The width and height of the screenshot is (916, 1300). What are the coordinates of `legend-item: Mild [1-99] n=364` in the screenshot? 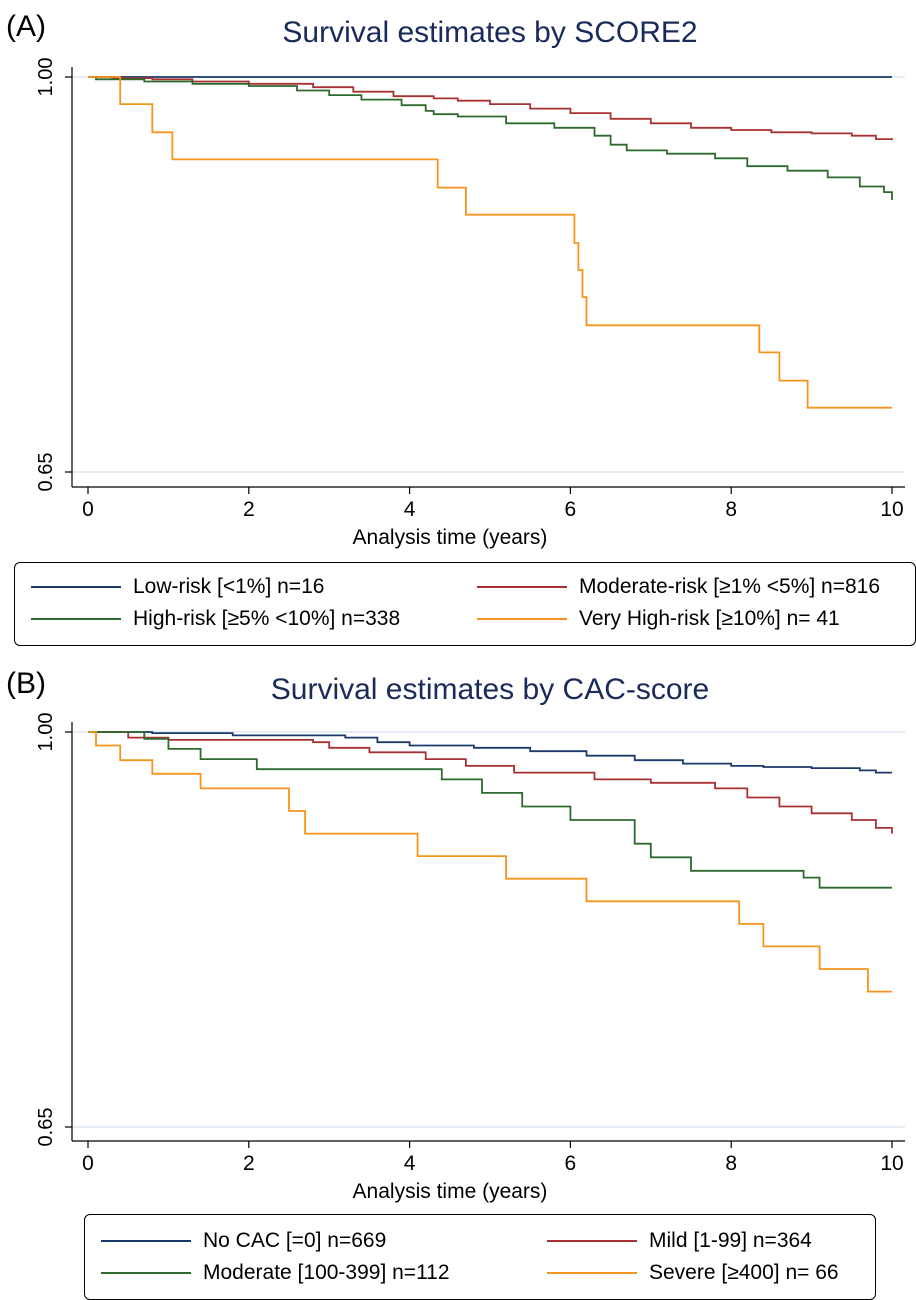 It's located at (679, 1241).